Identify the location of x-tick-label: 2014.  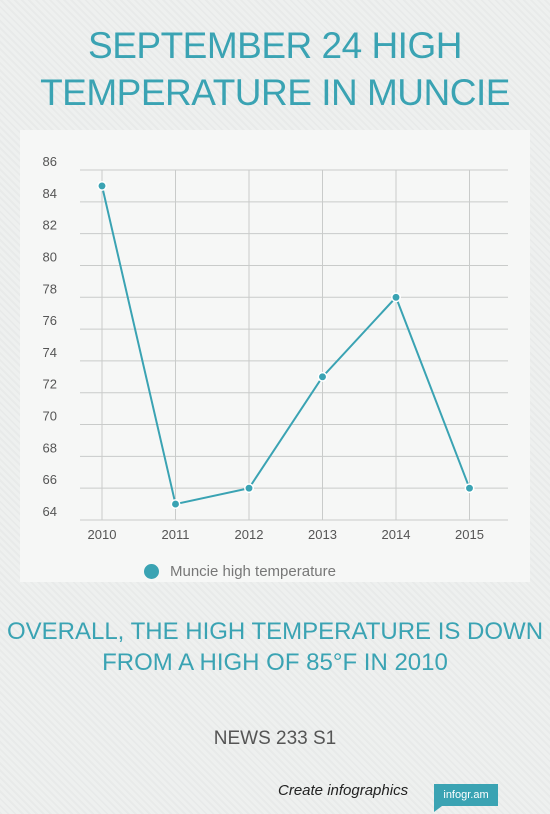
(396, 534).